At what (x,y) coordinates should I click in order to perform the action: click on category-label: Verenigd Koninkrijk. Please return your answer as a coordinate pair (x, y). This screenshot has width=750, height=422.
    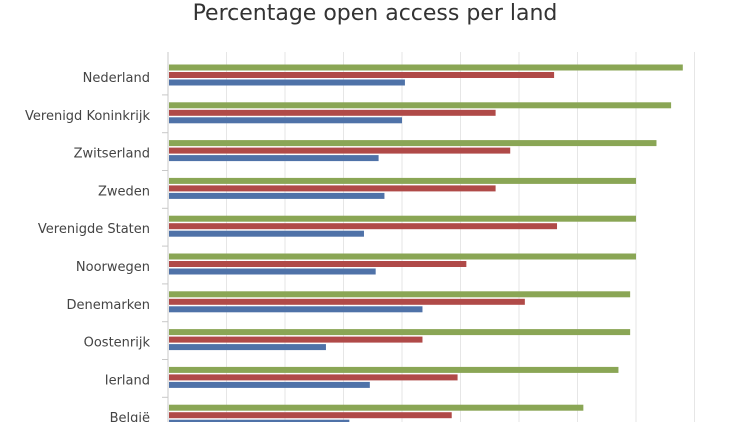
    Looking at the image, I should click on (87, 116).